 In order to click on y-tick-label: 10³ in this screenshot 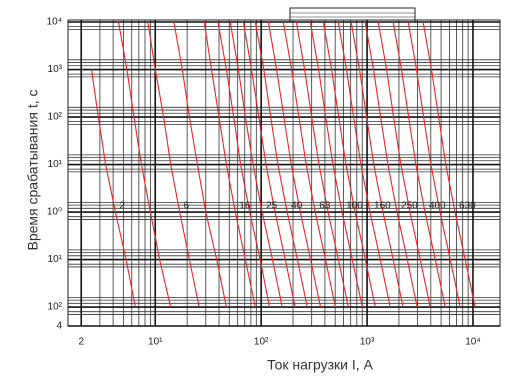, I will do `click(55, 69)`.